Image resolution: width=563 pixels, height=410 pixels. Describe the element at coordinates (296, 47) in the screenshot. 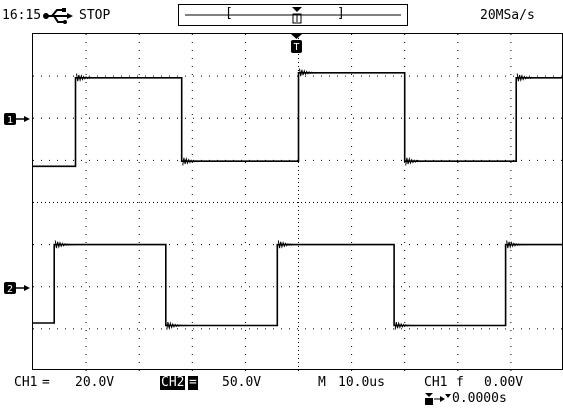

I see `trigger-marker-label: T` at that location.